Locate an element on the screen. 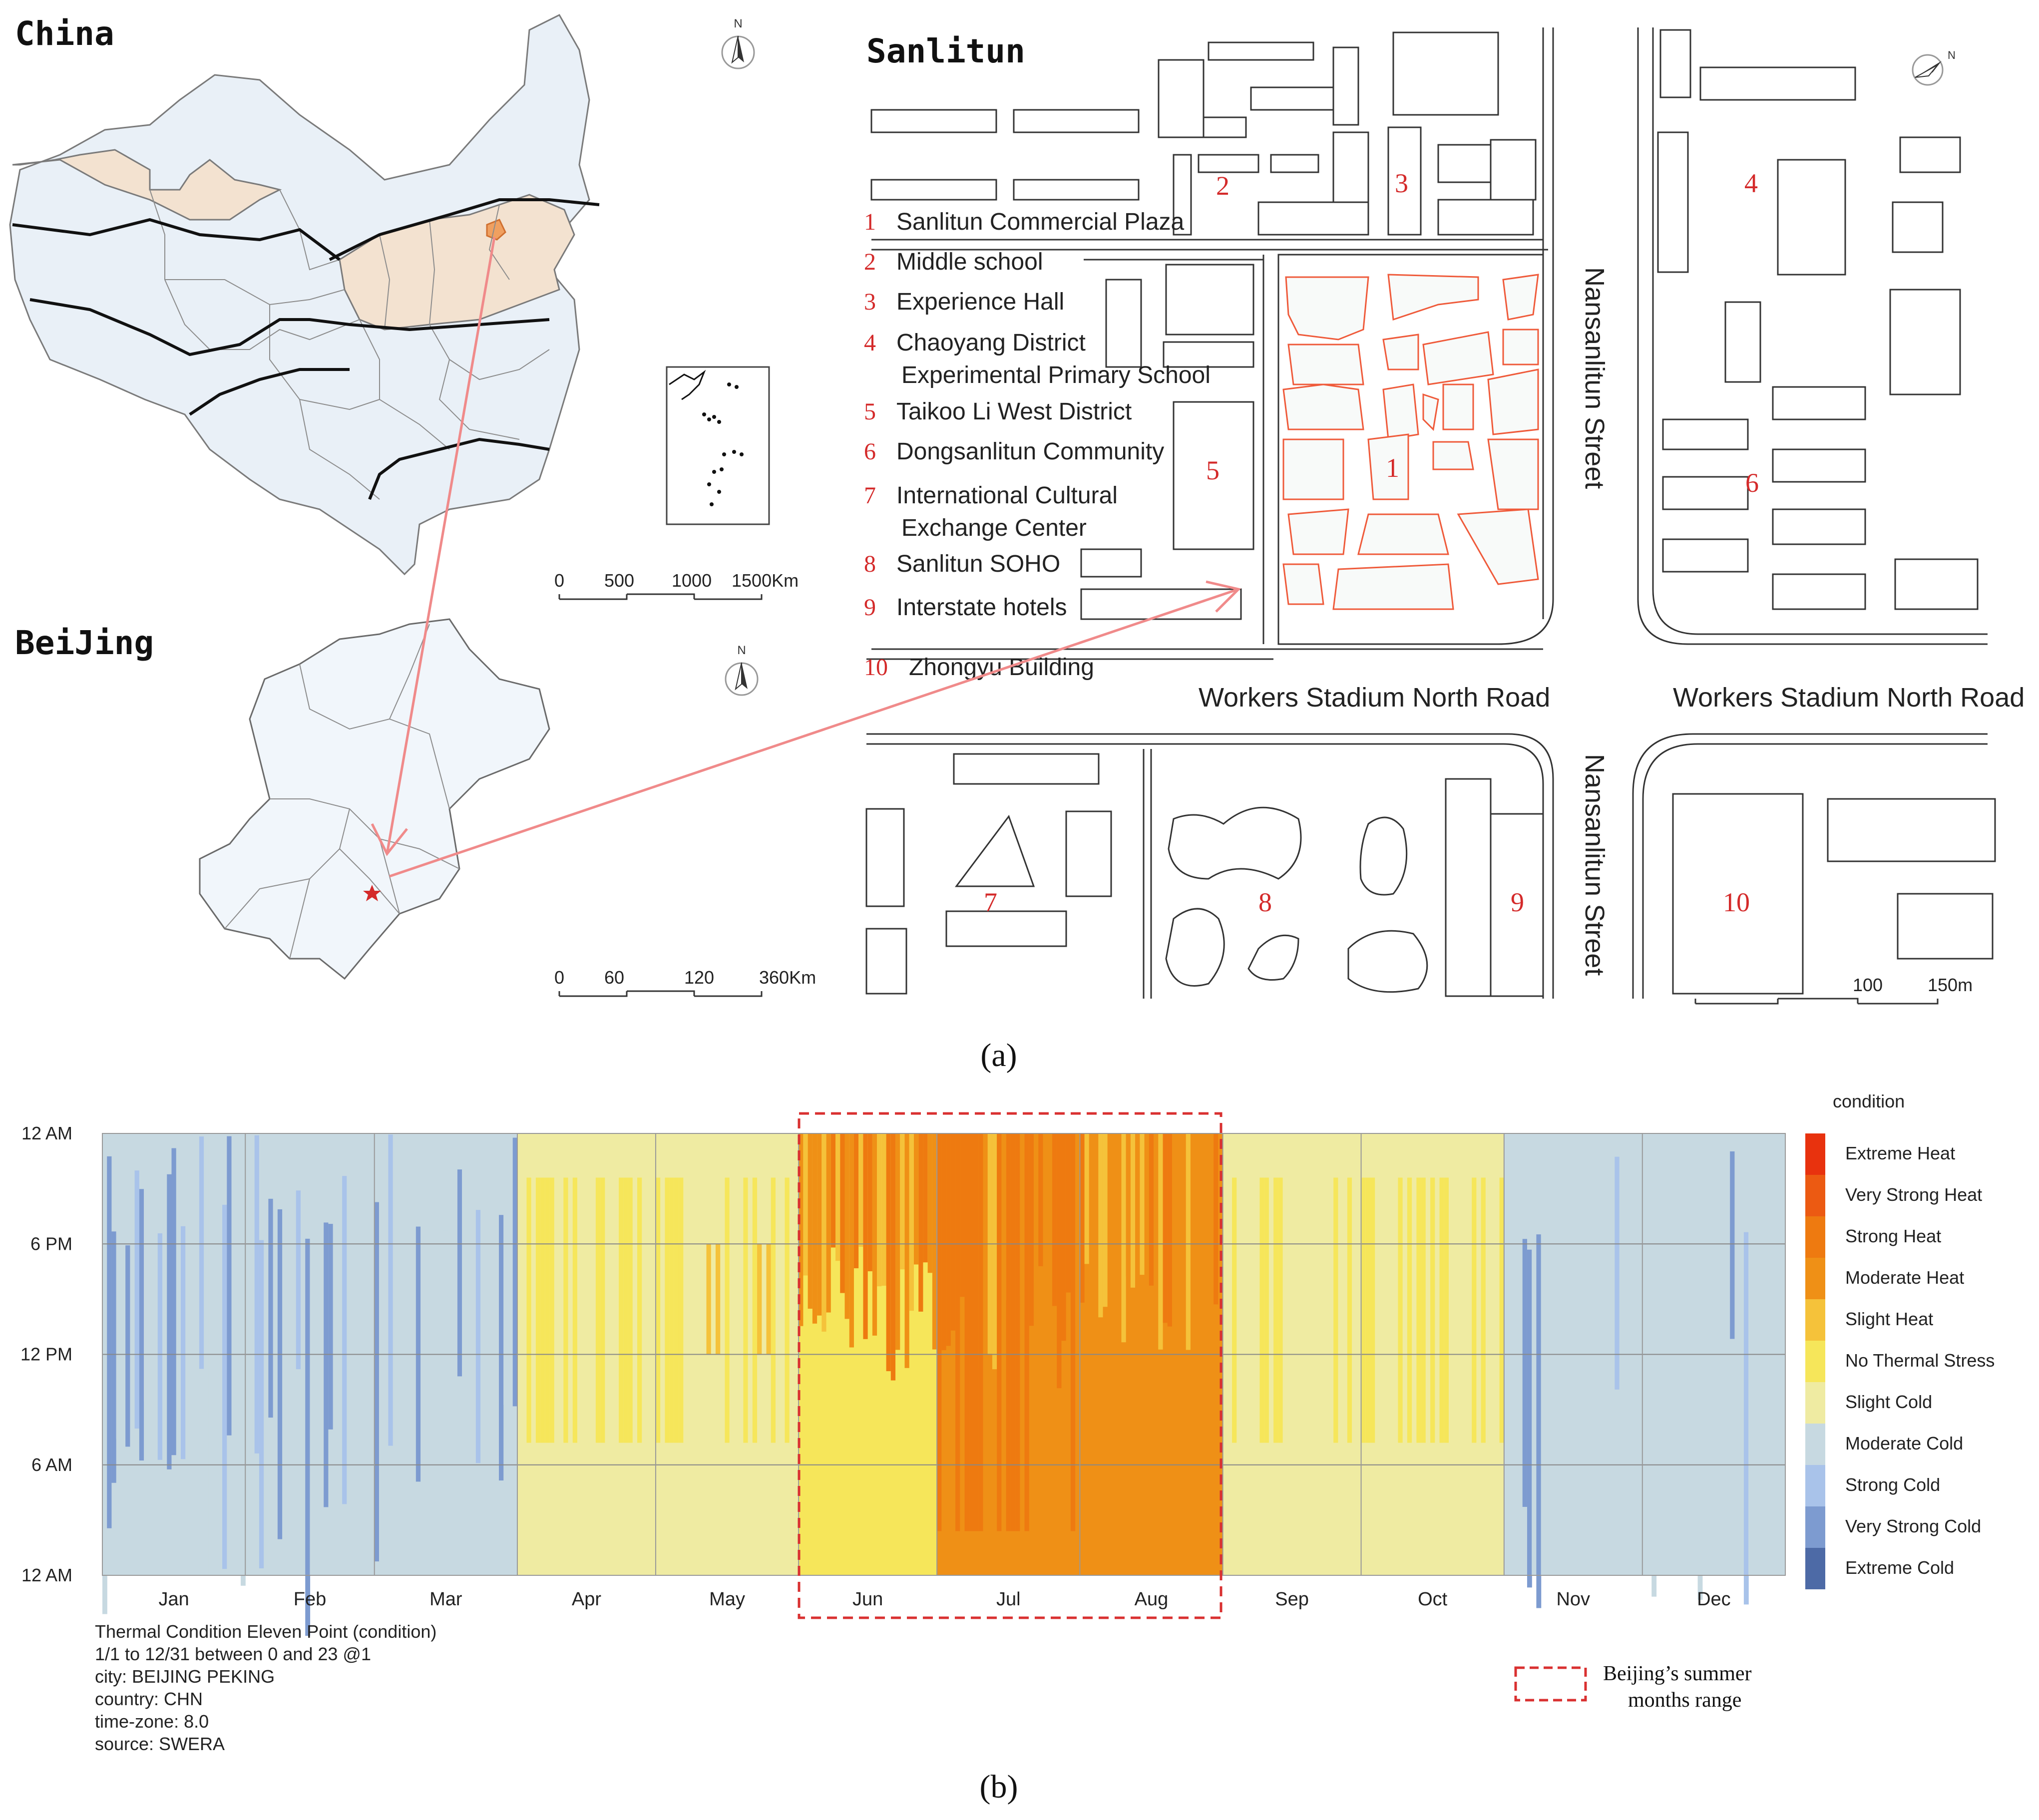 The image size is (2039, 1820). legend-swatch-moderate-heat is located at coordinates (1815, 1278).